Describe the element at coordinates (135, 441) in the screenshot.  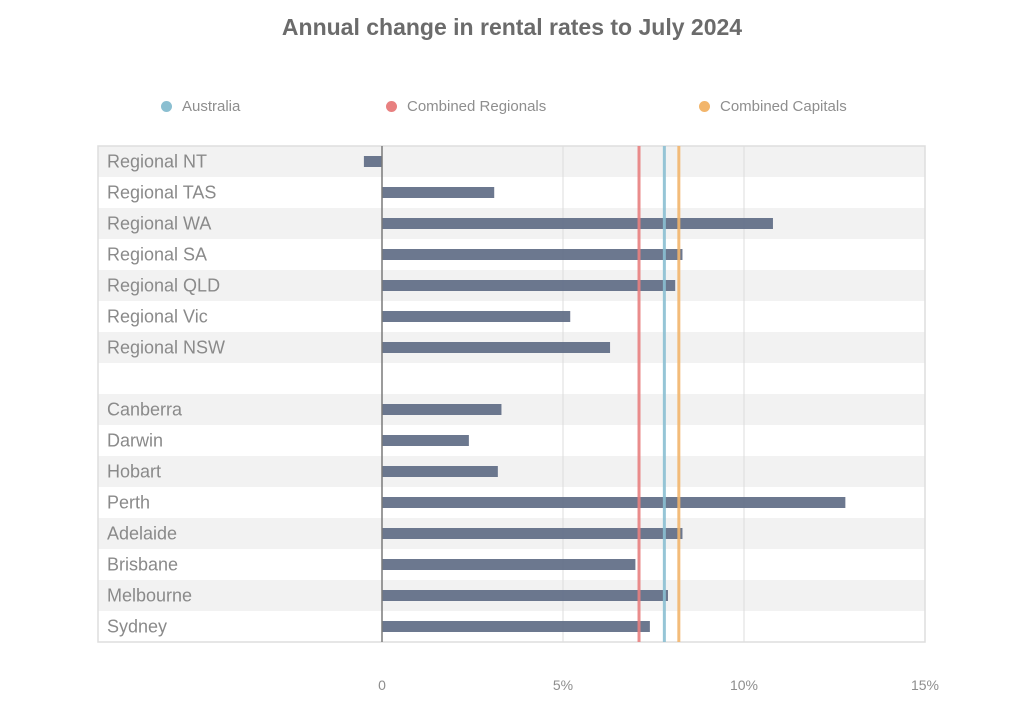
I see `category-label: Darwin` at that location.